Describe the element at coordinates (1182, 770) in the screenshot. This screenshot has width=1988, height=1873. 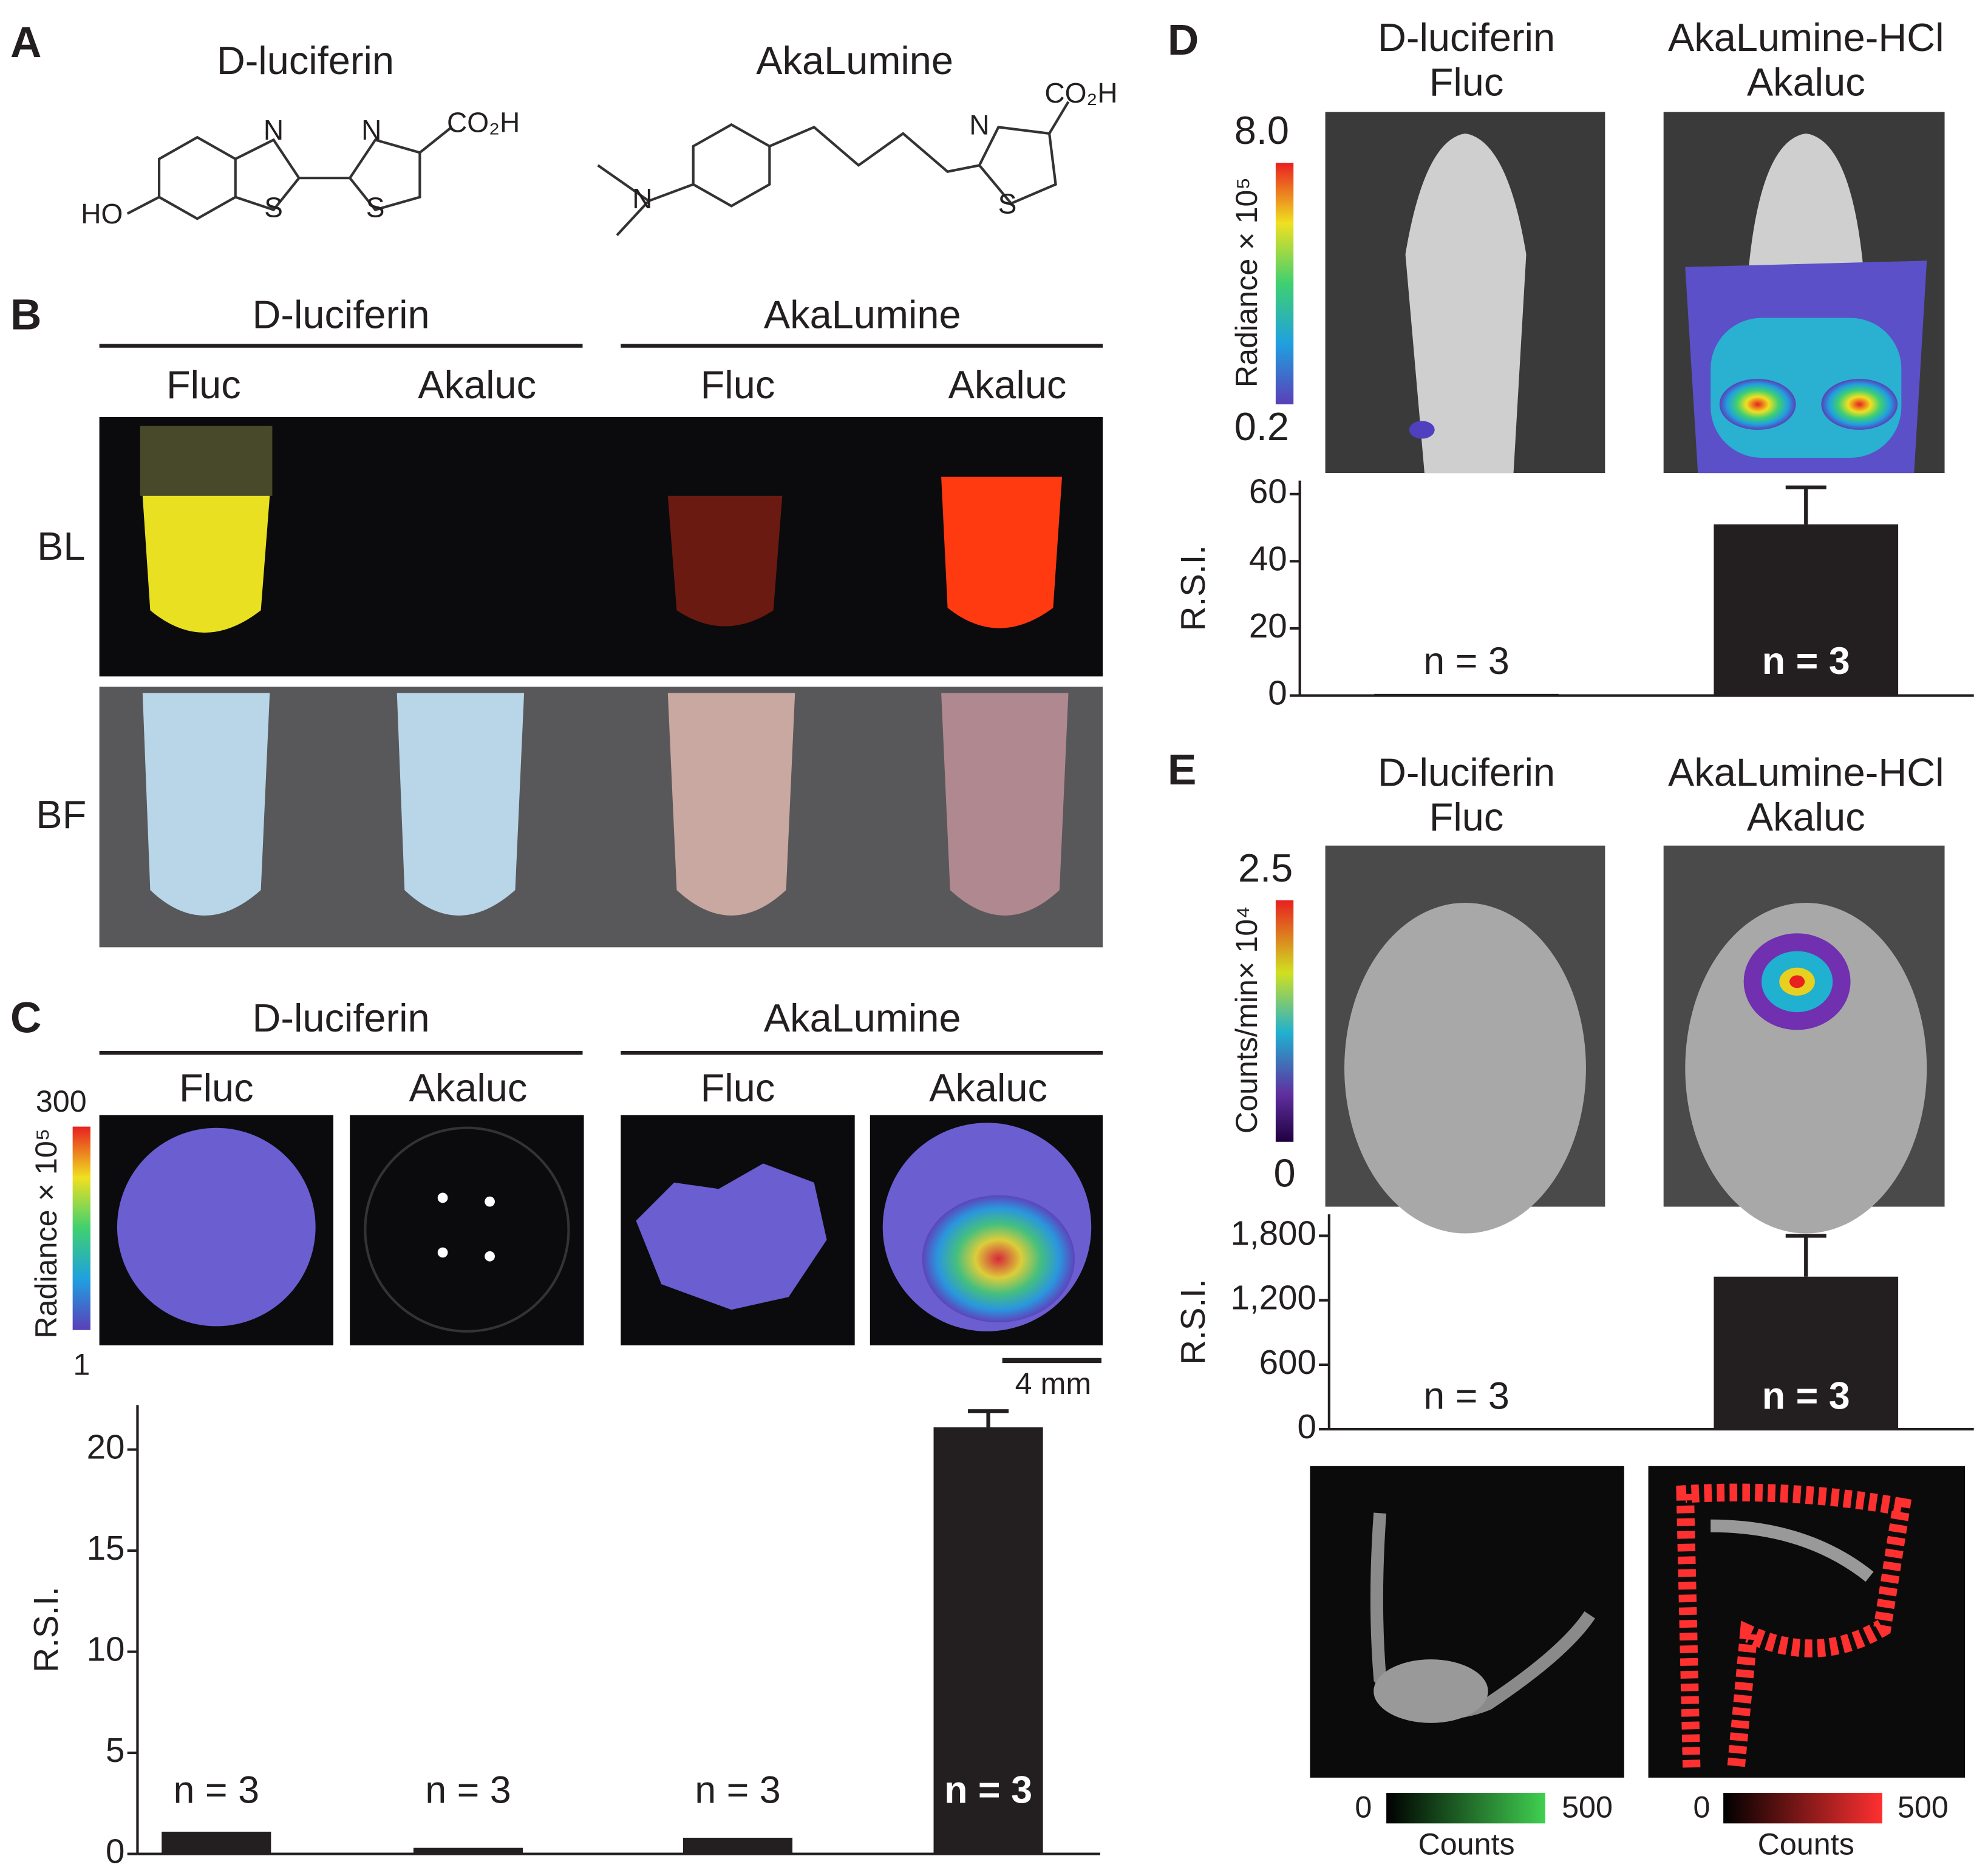
I see `panel-label: E` at that location.